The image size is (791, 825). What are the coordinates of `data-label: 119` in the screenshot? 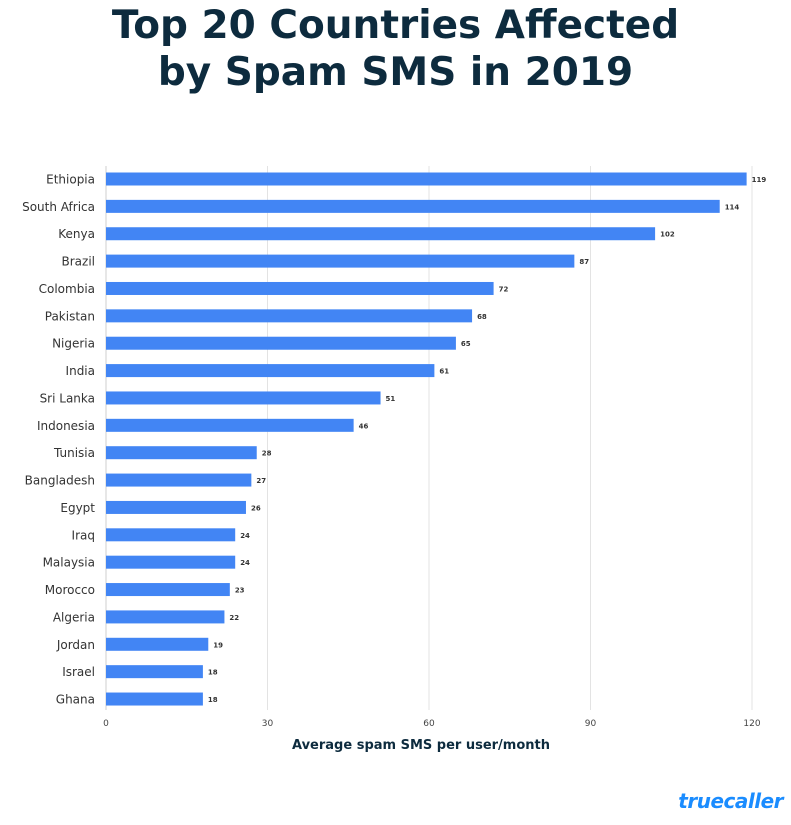 It's located at (759, 180).